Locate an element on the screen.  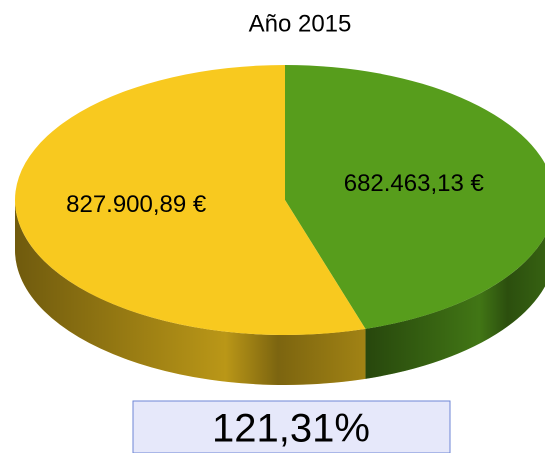
data-label: 827.900,89 € is located at coordinates (136, 204).